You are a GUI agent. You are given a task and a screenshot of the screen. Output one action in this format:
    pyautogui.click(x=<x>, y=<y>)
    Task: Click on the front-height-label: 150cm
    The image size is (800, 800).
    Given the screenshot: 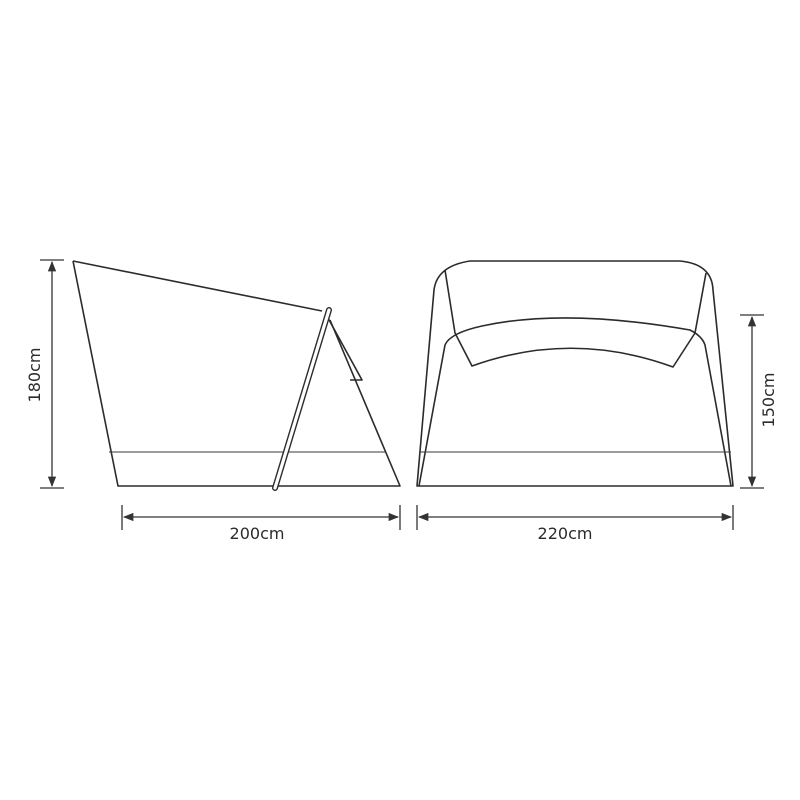 What is the action you would take?
    pyautogui.click(x=768, y=400)
    